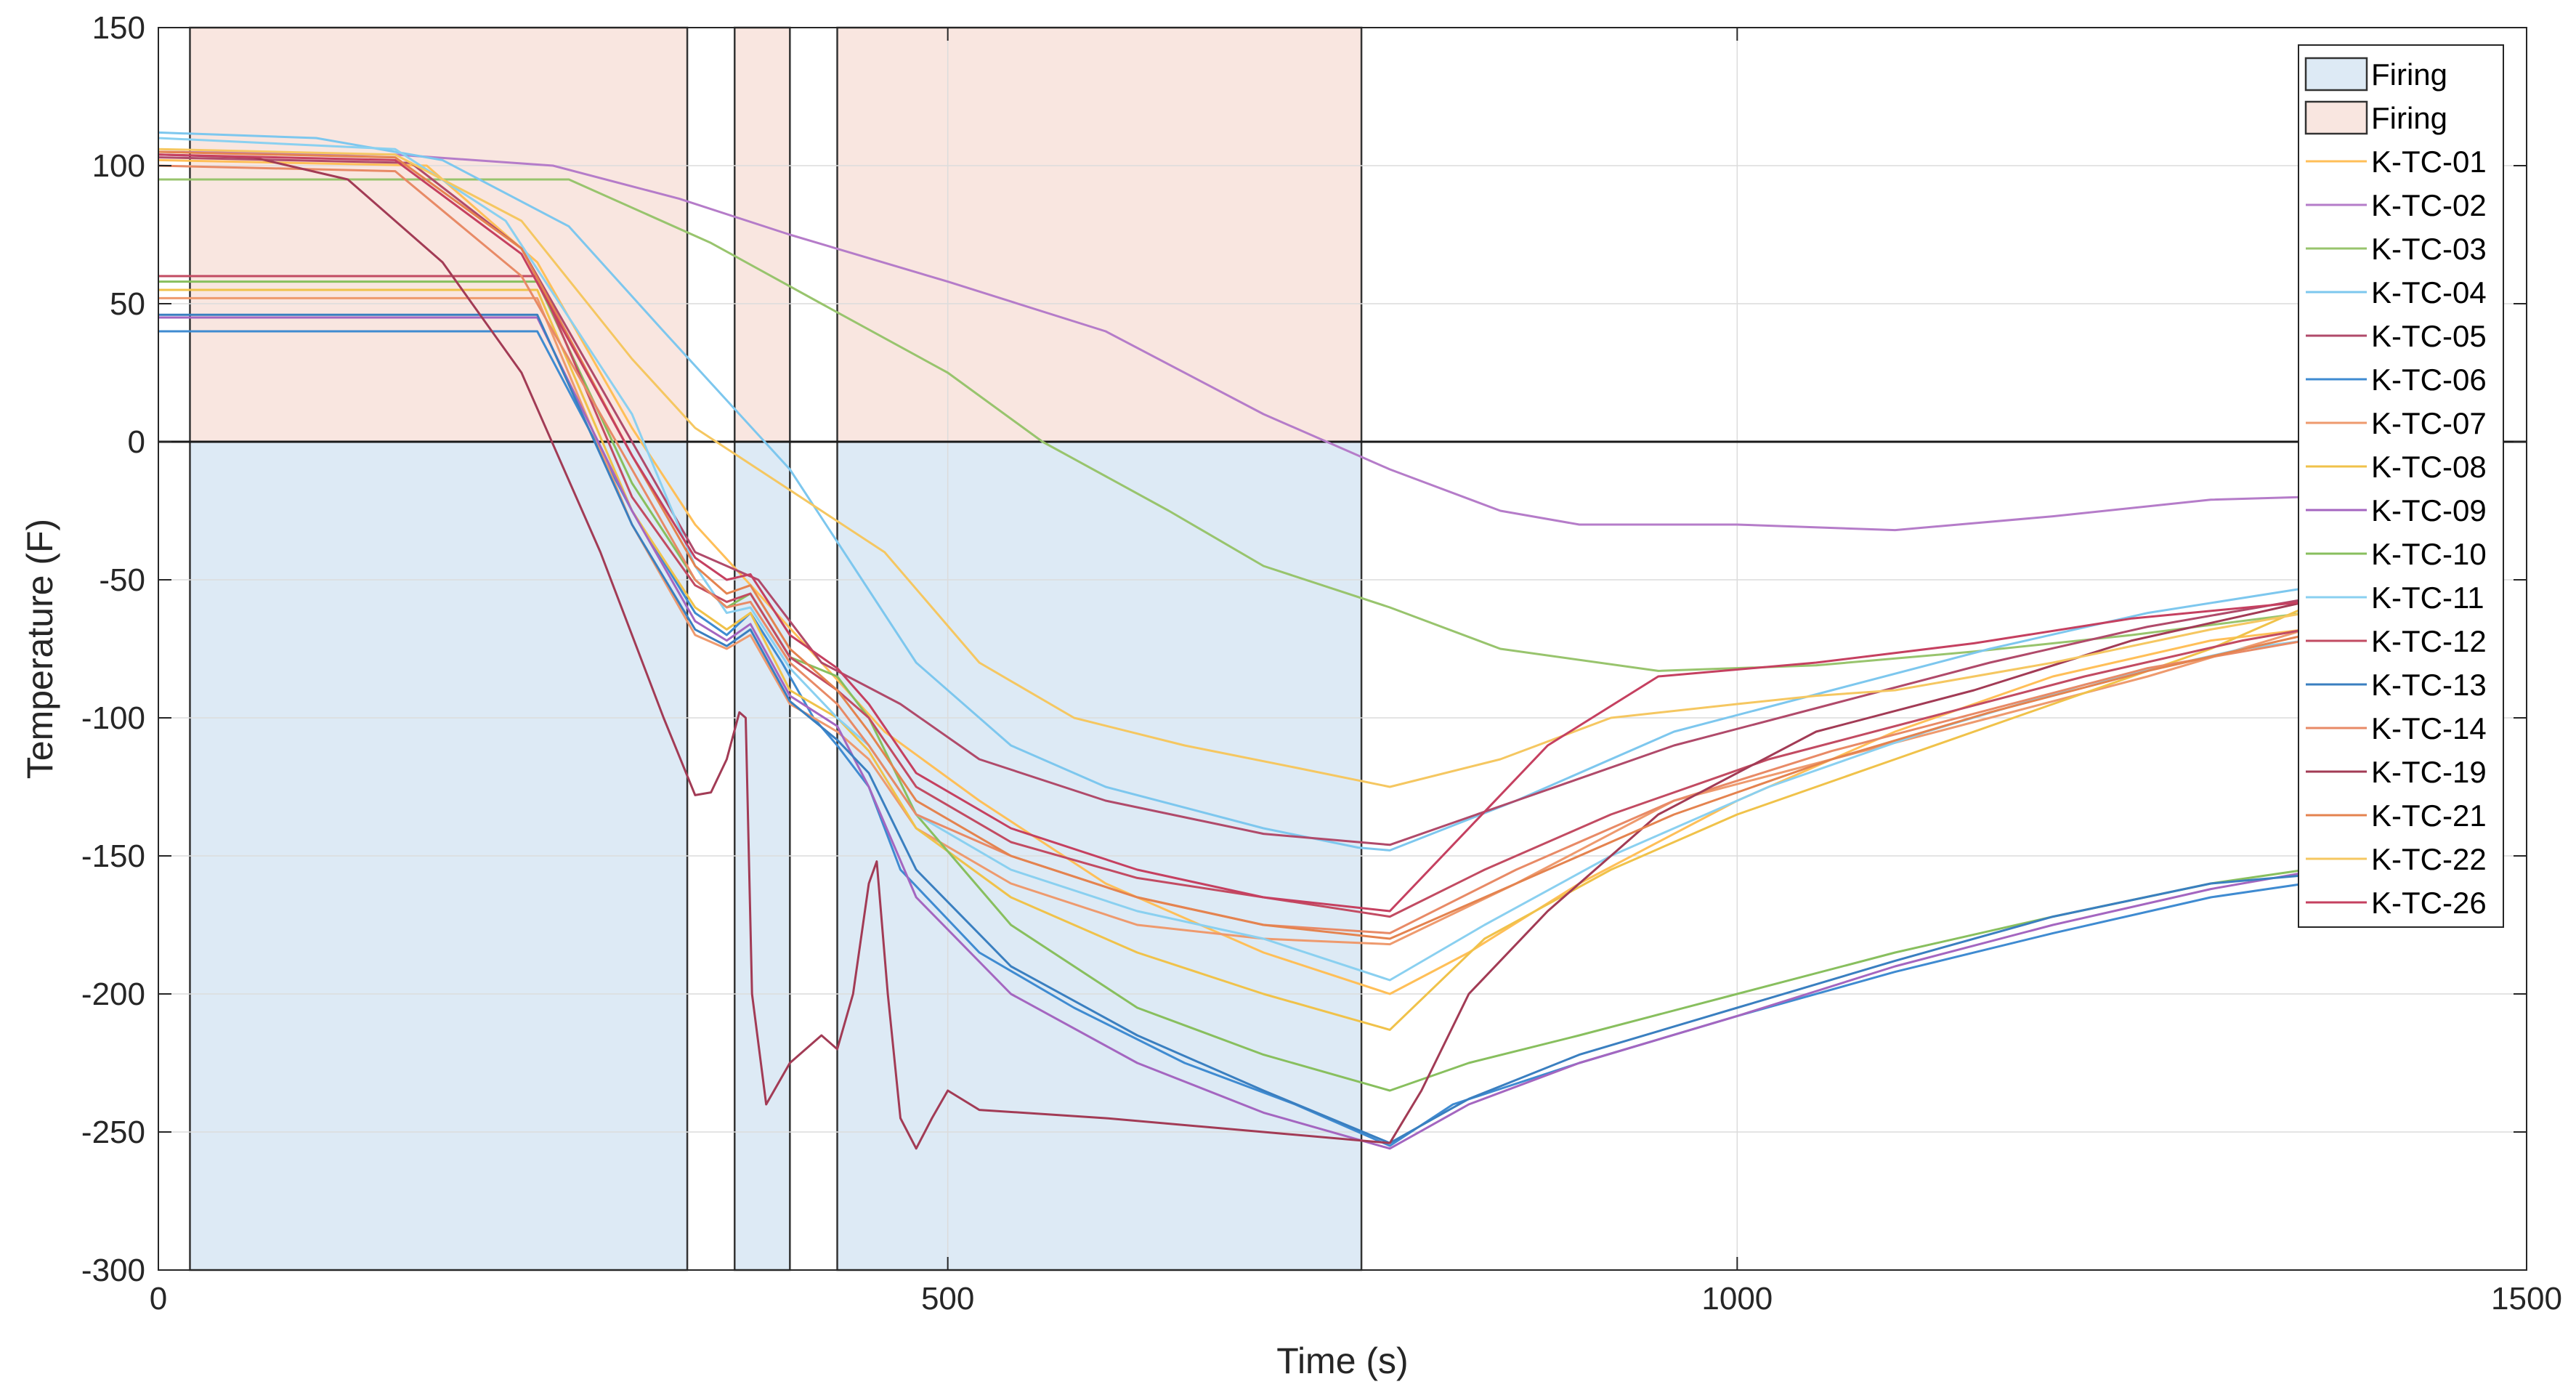 The width and height of the screenshot is (2576, 1395). Describe the element at coordinates (2427, 598) in the screenshot. I see `legend-label: K-TC-11` at that location.